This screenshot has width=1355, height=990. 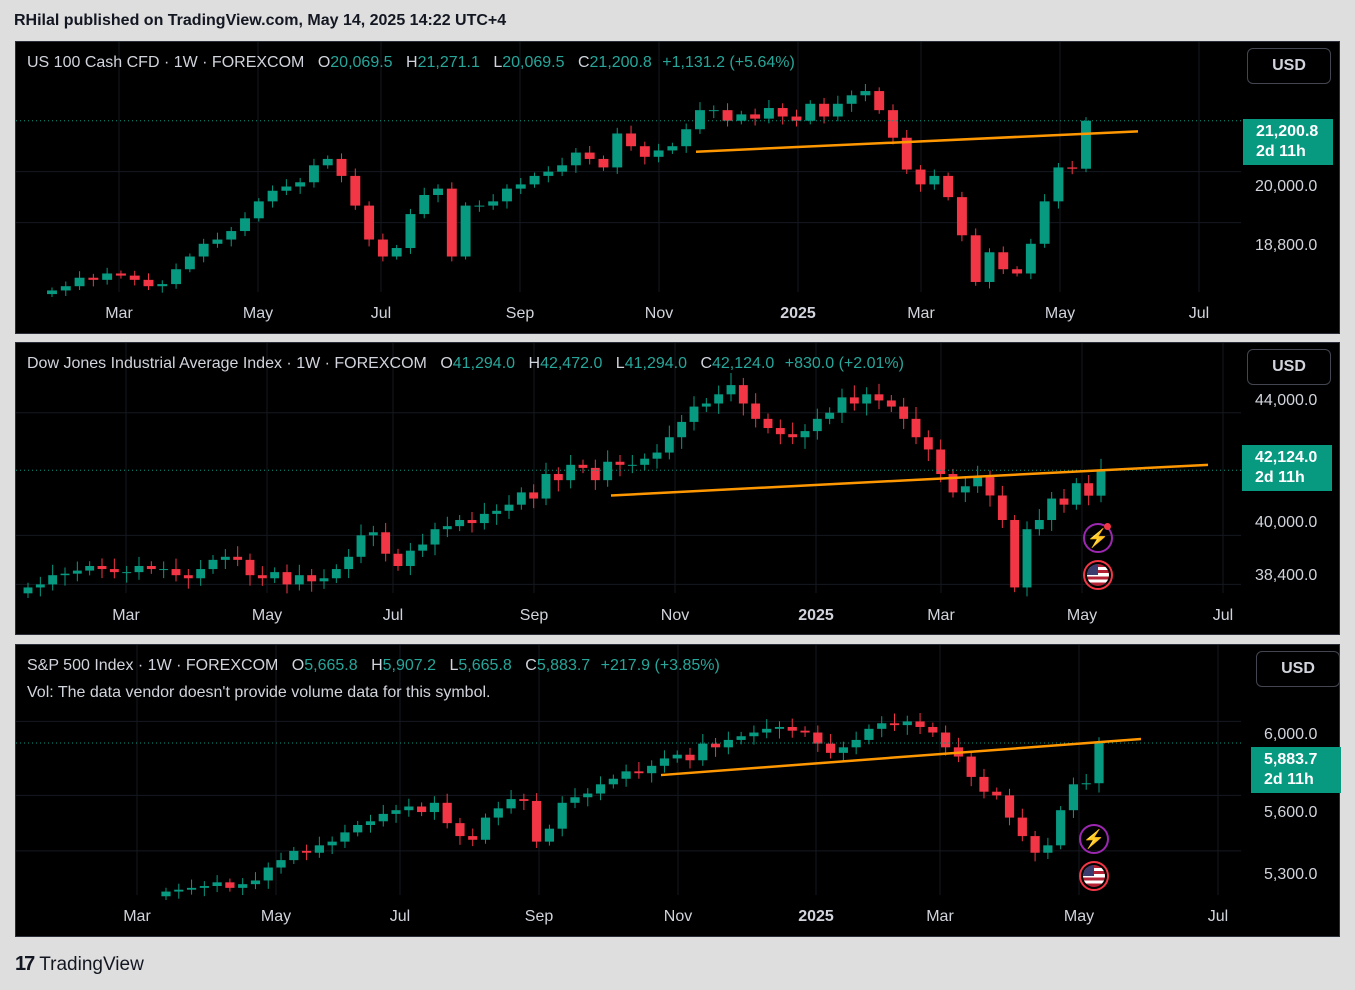 I want to click on change-value: +830.0 (+2.01%), so click(x=844, y=363).